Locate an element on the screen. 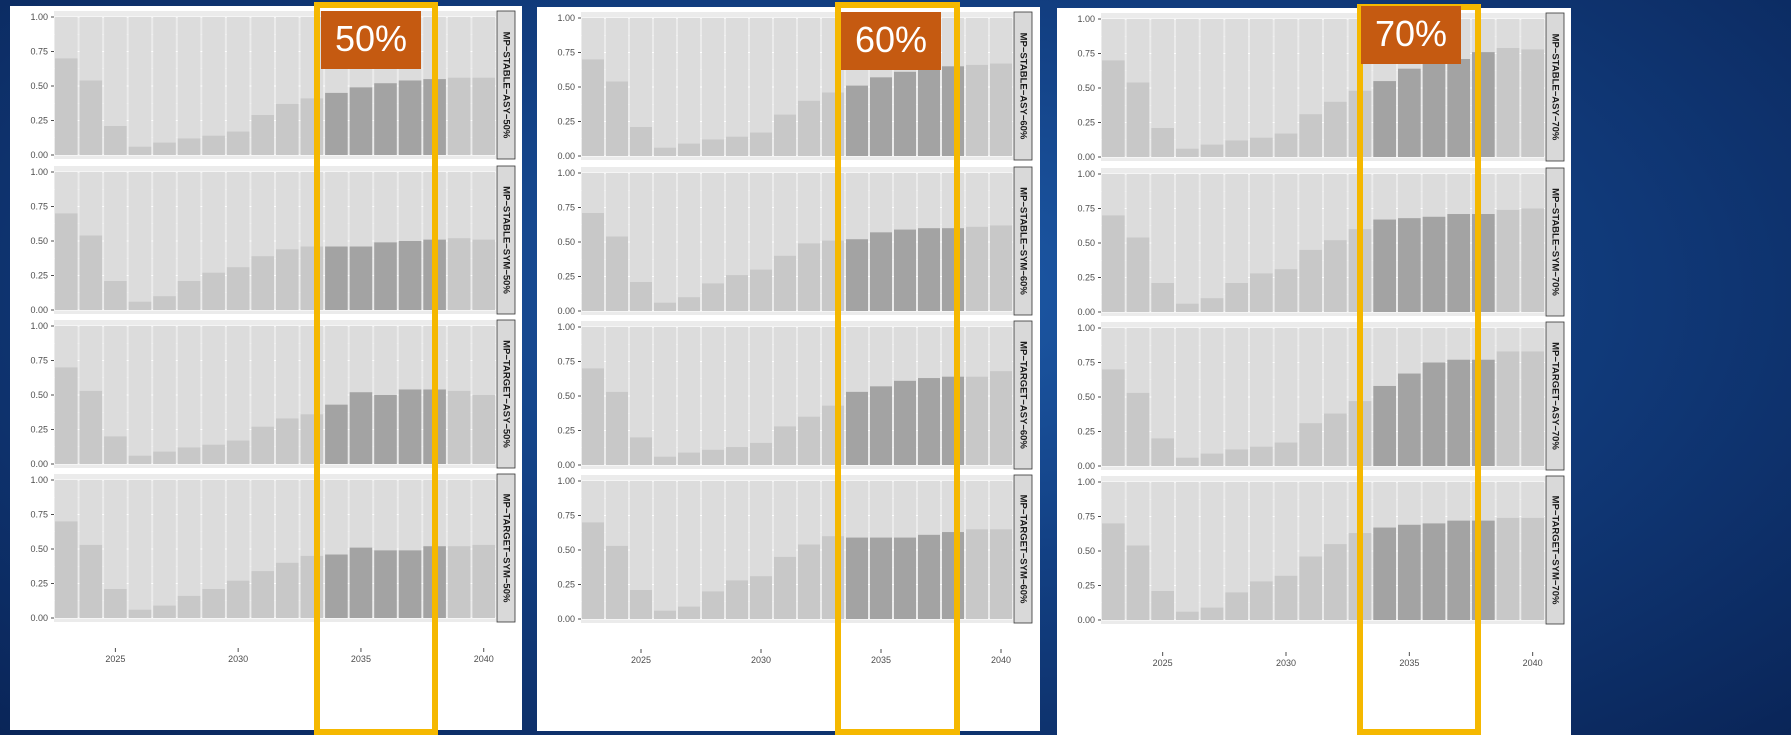 The width and height of the screenshot is (1791, 735). threshold-badge-50: 50% is located at coordinates (371, 40).